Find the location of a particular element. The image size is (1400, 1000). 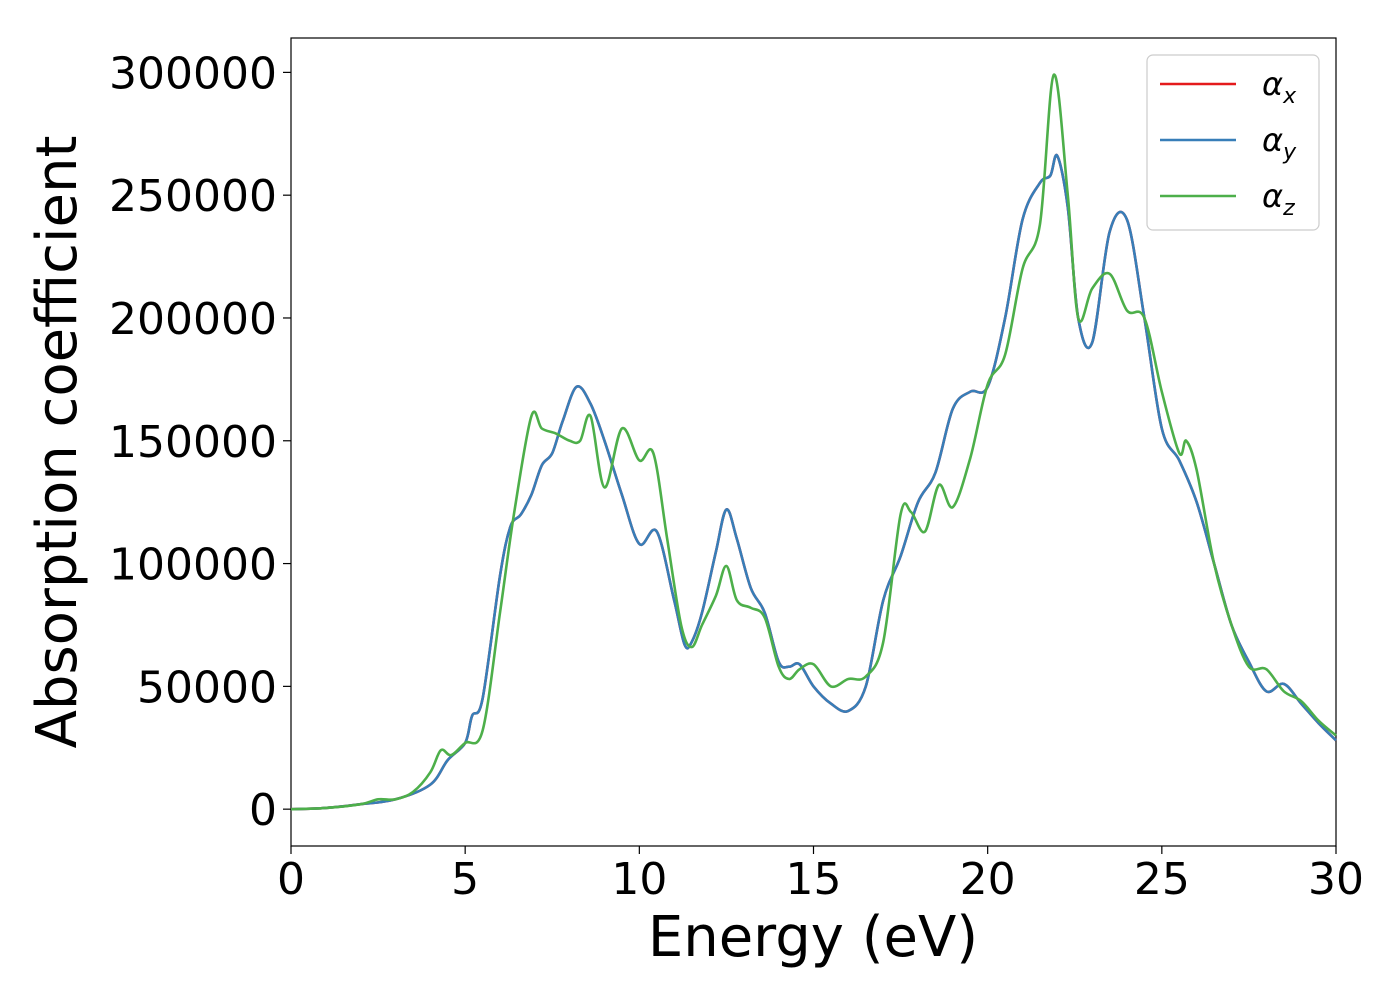

y-tick-label: 0 is located at coordinates (263, 810).